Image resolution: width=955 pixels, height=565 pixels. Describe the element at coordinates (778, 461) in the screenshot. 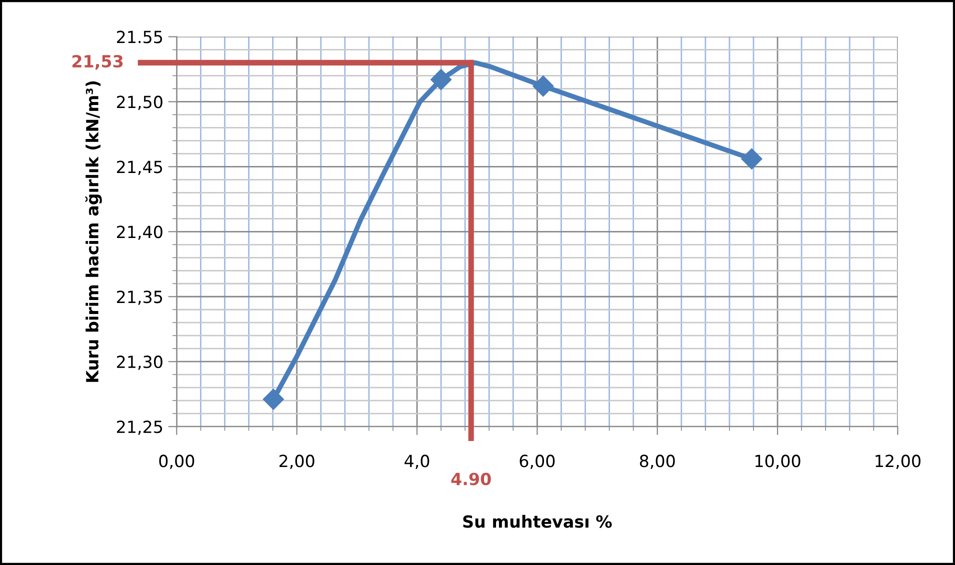

I see `x-tick-label: 10,00` at that location.